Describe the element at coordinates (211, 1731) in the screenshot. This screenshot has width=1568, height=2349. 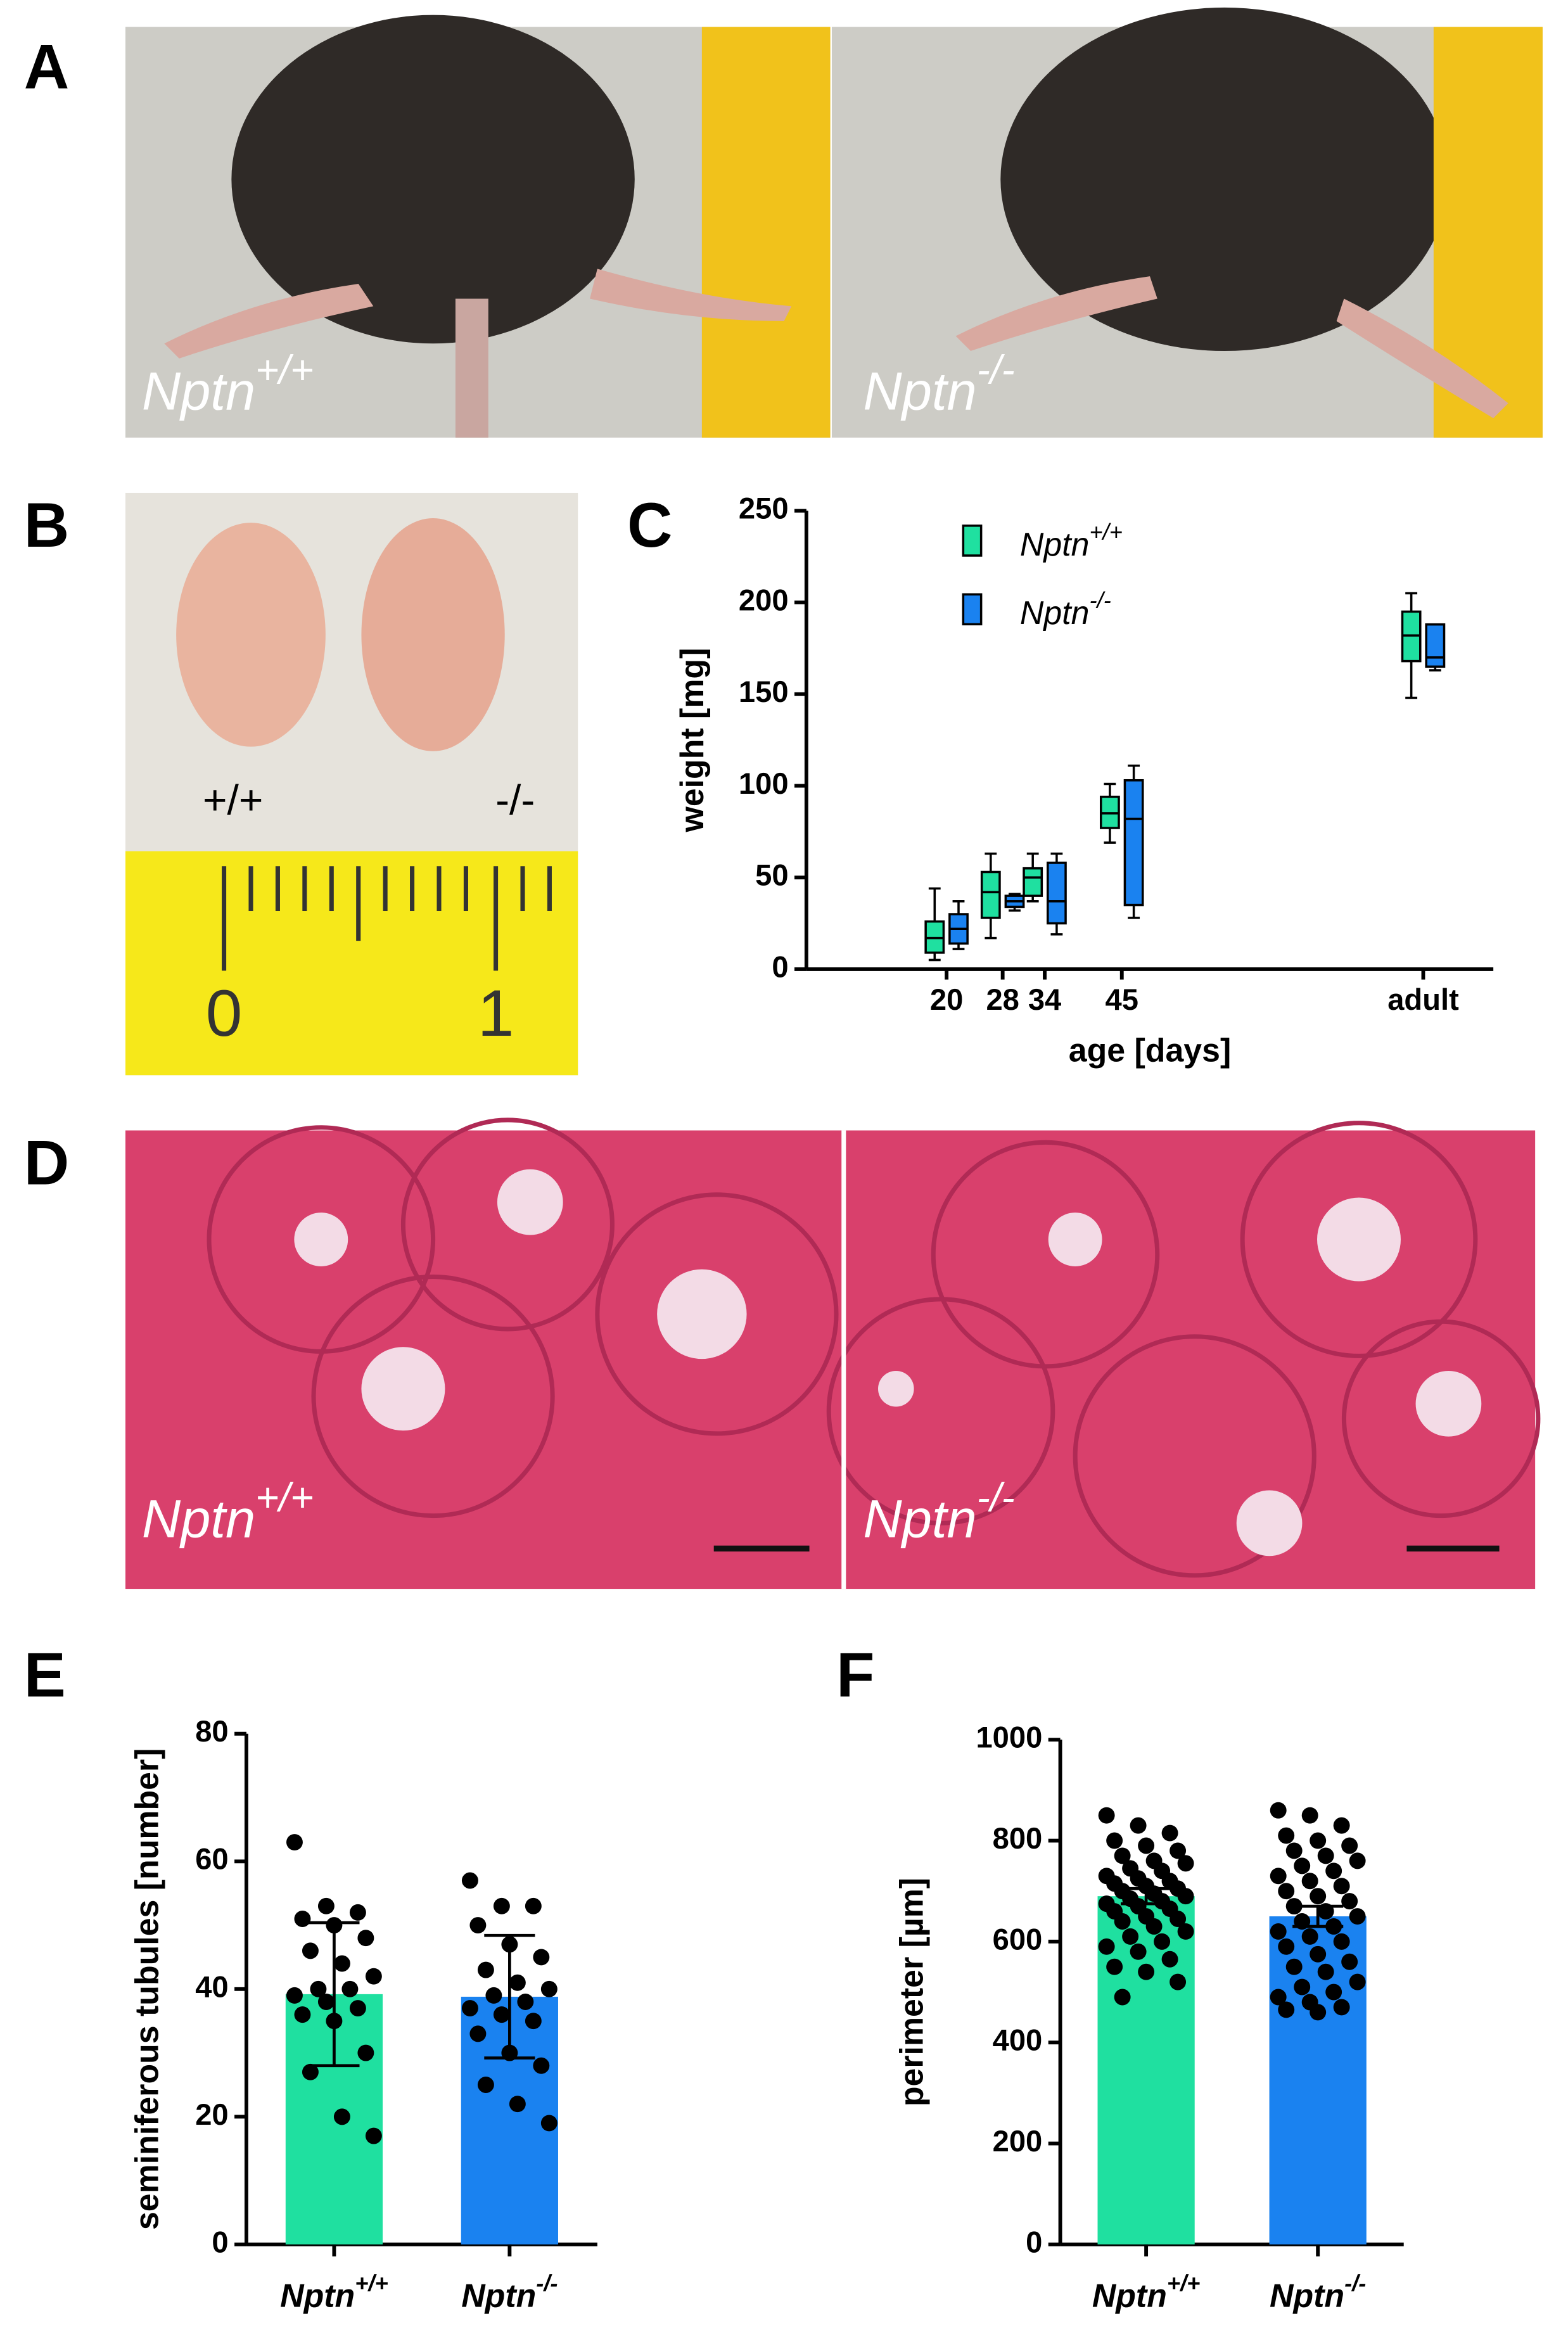
I see `y-tick-label: 80` at that location.